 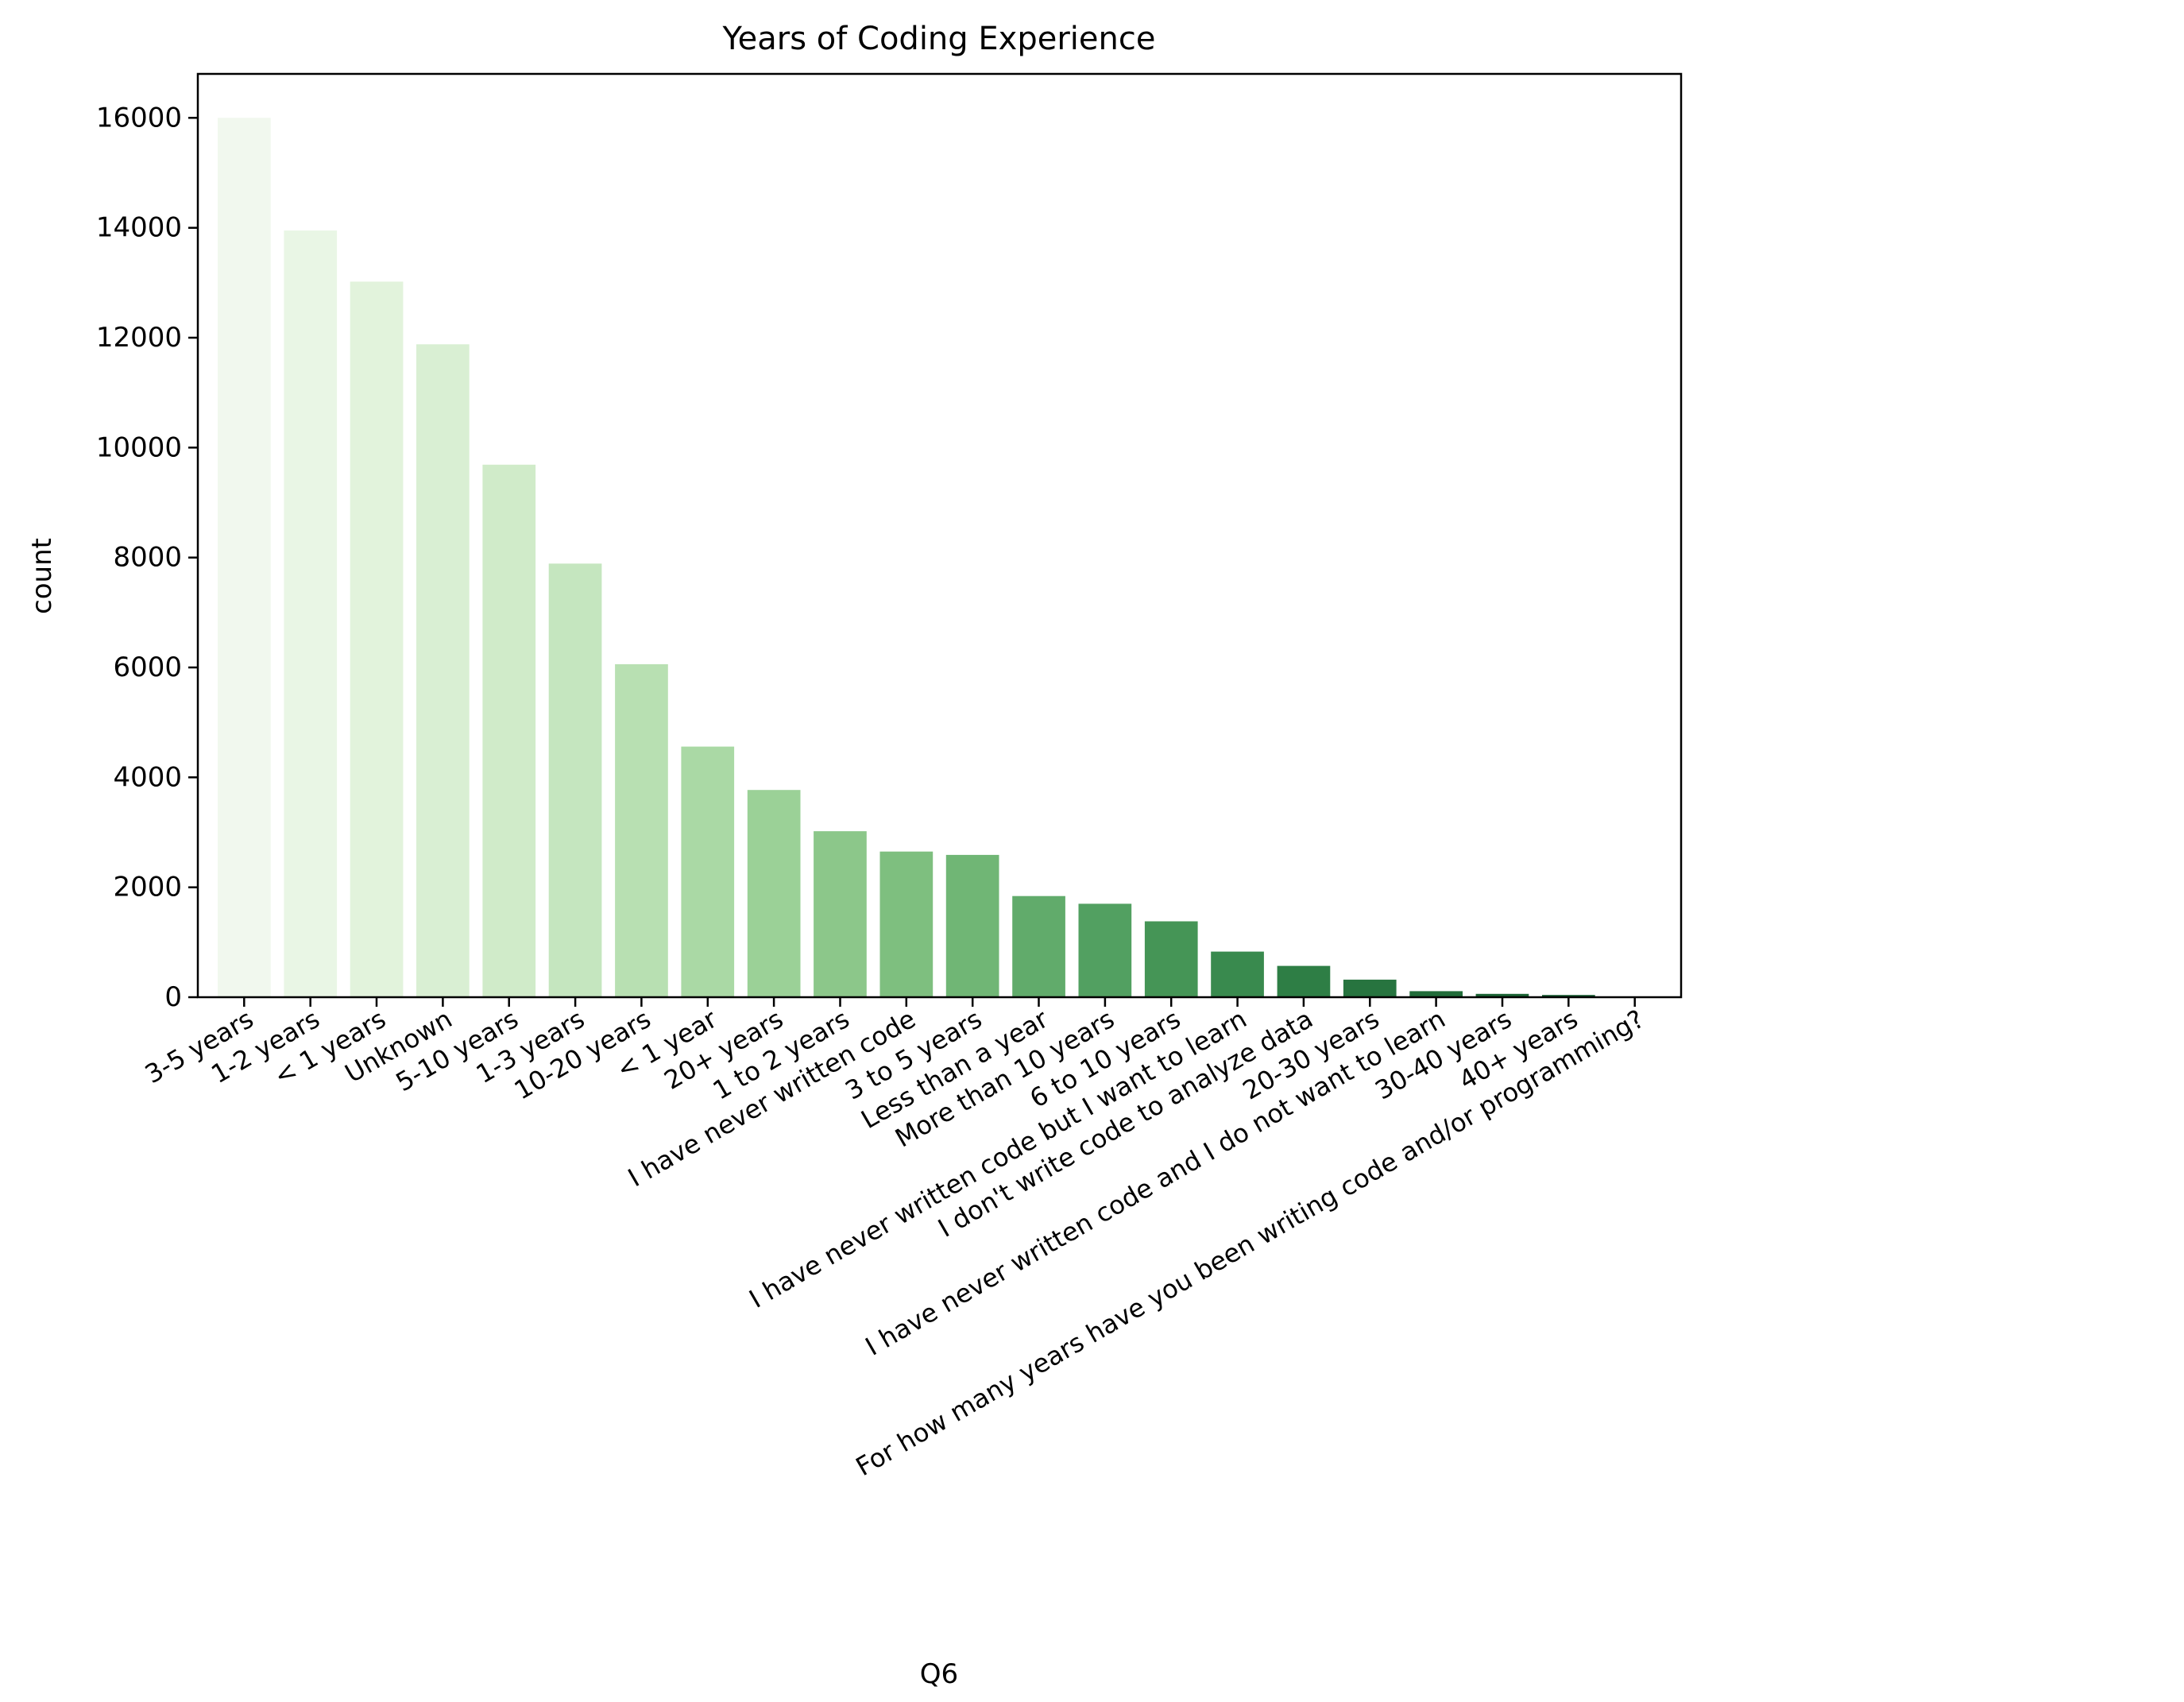 What do you see at coordinates (147, 887) in the screenshot?
I see `y-tick-label: 2000` at bounding box center [147, 887].